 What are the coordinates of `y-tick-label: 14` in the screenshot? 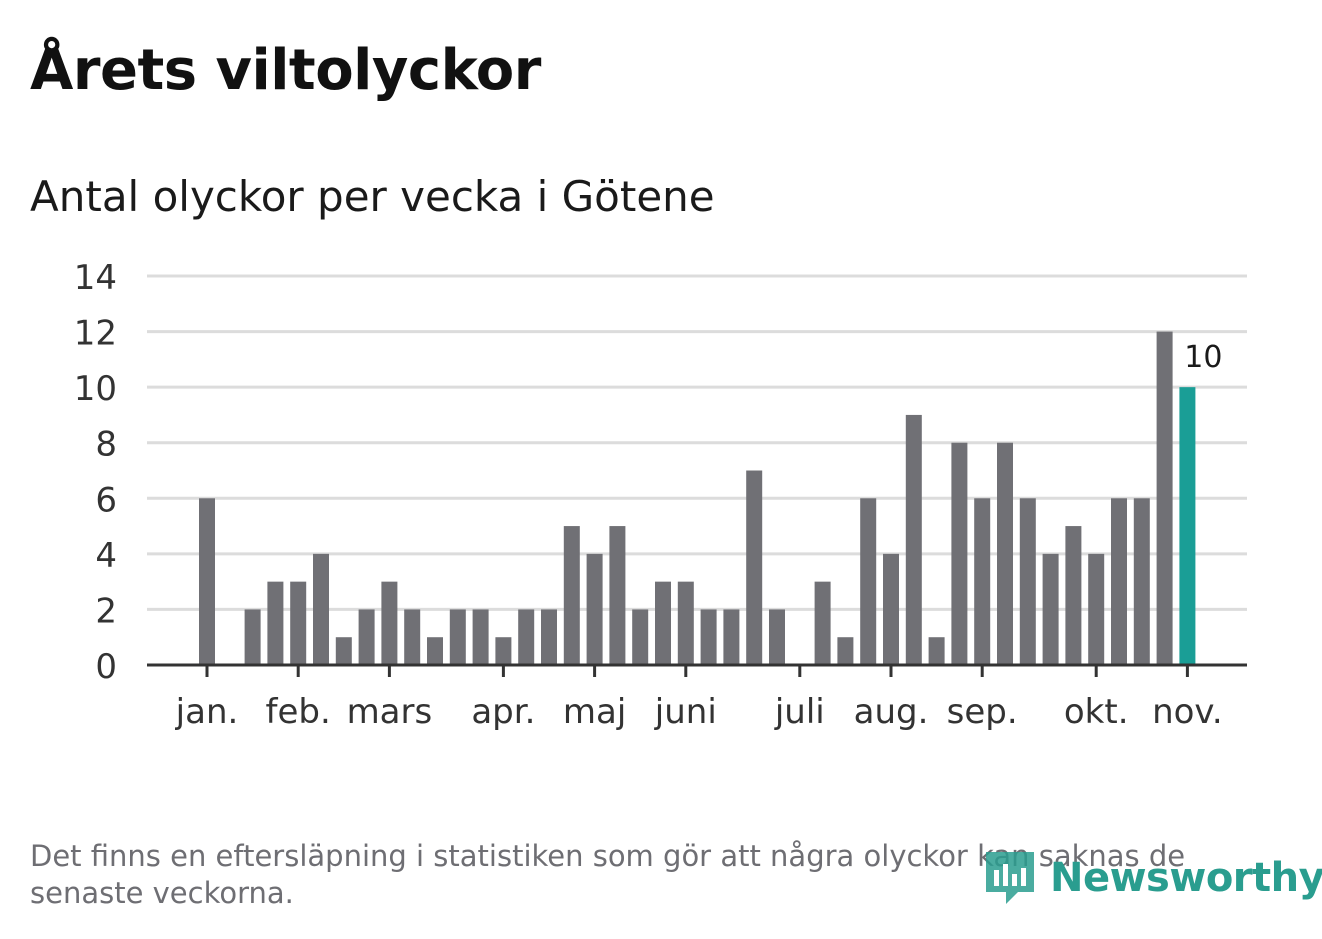 It's located at (95, 278).